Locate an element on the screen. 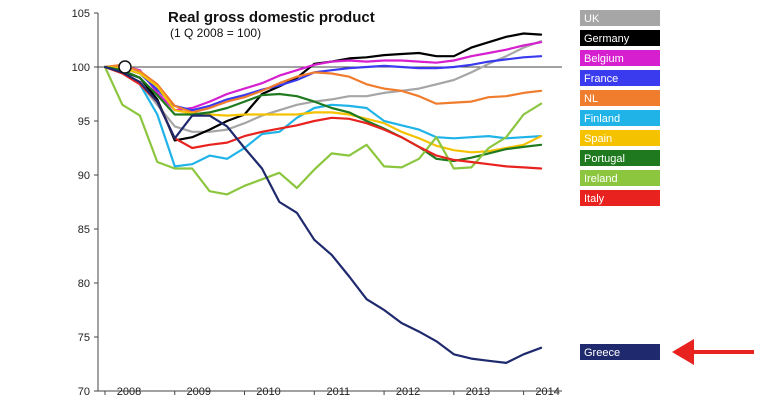 The width and height of the screenshot is (768, 404). legend-label: Spain is located at coordinates (598, 139).